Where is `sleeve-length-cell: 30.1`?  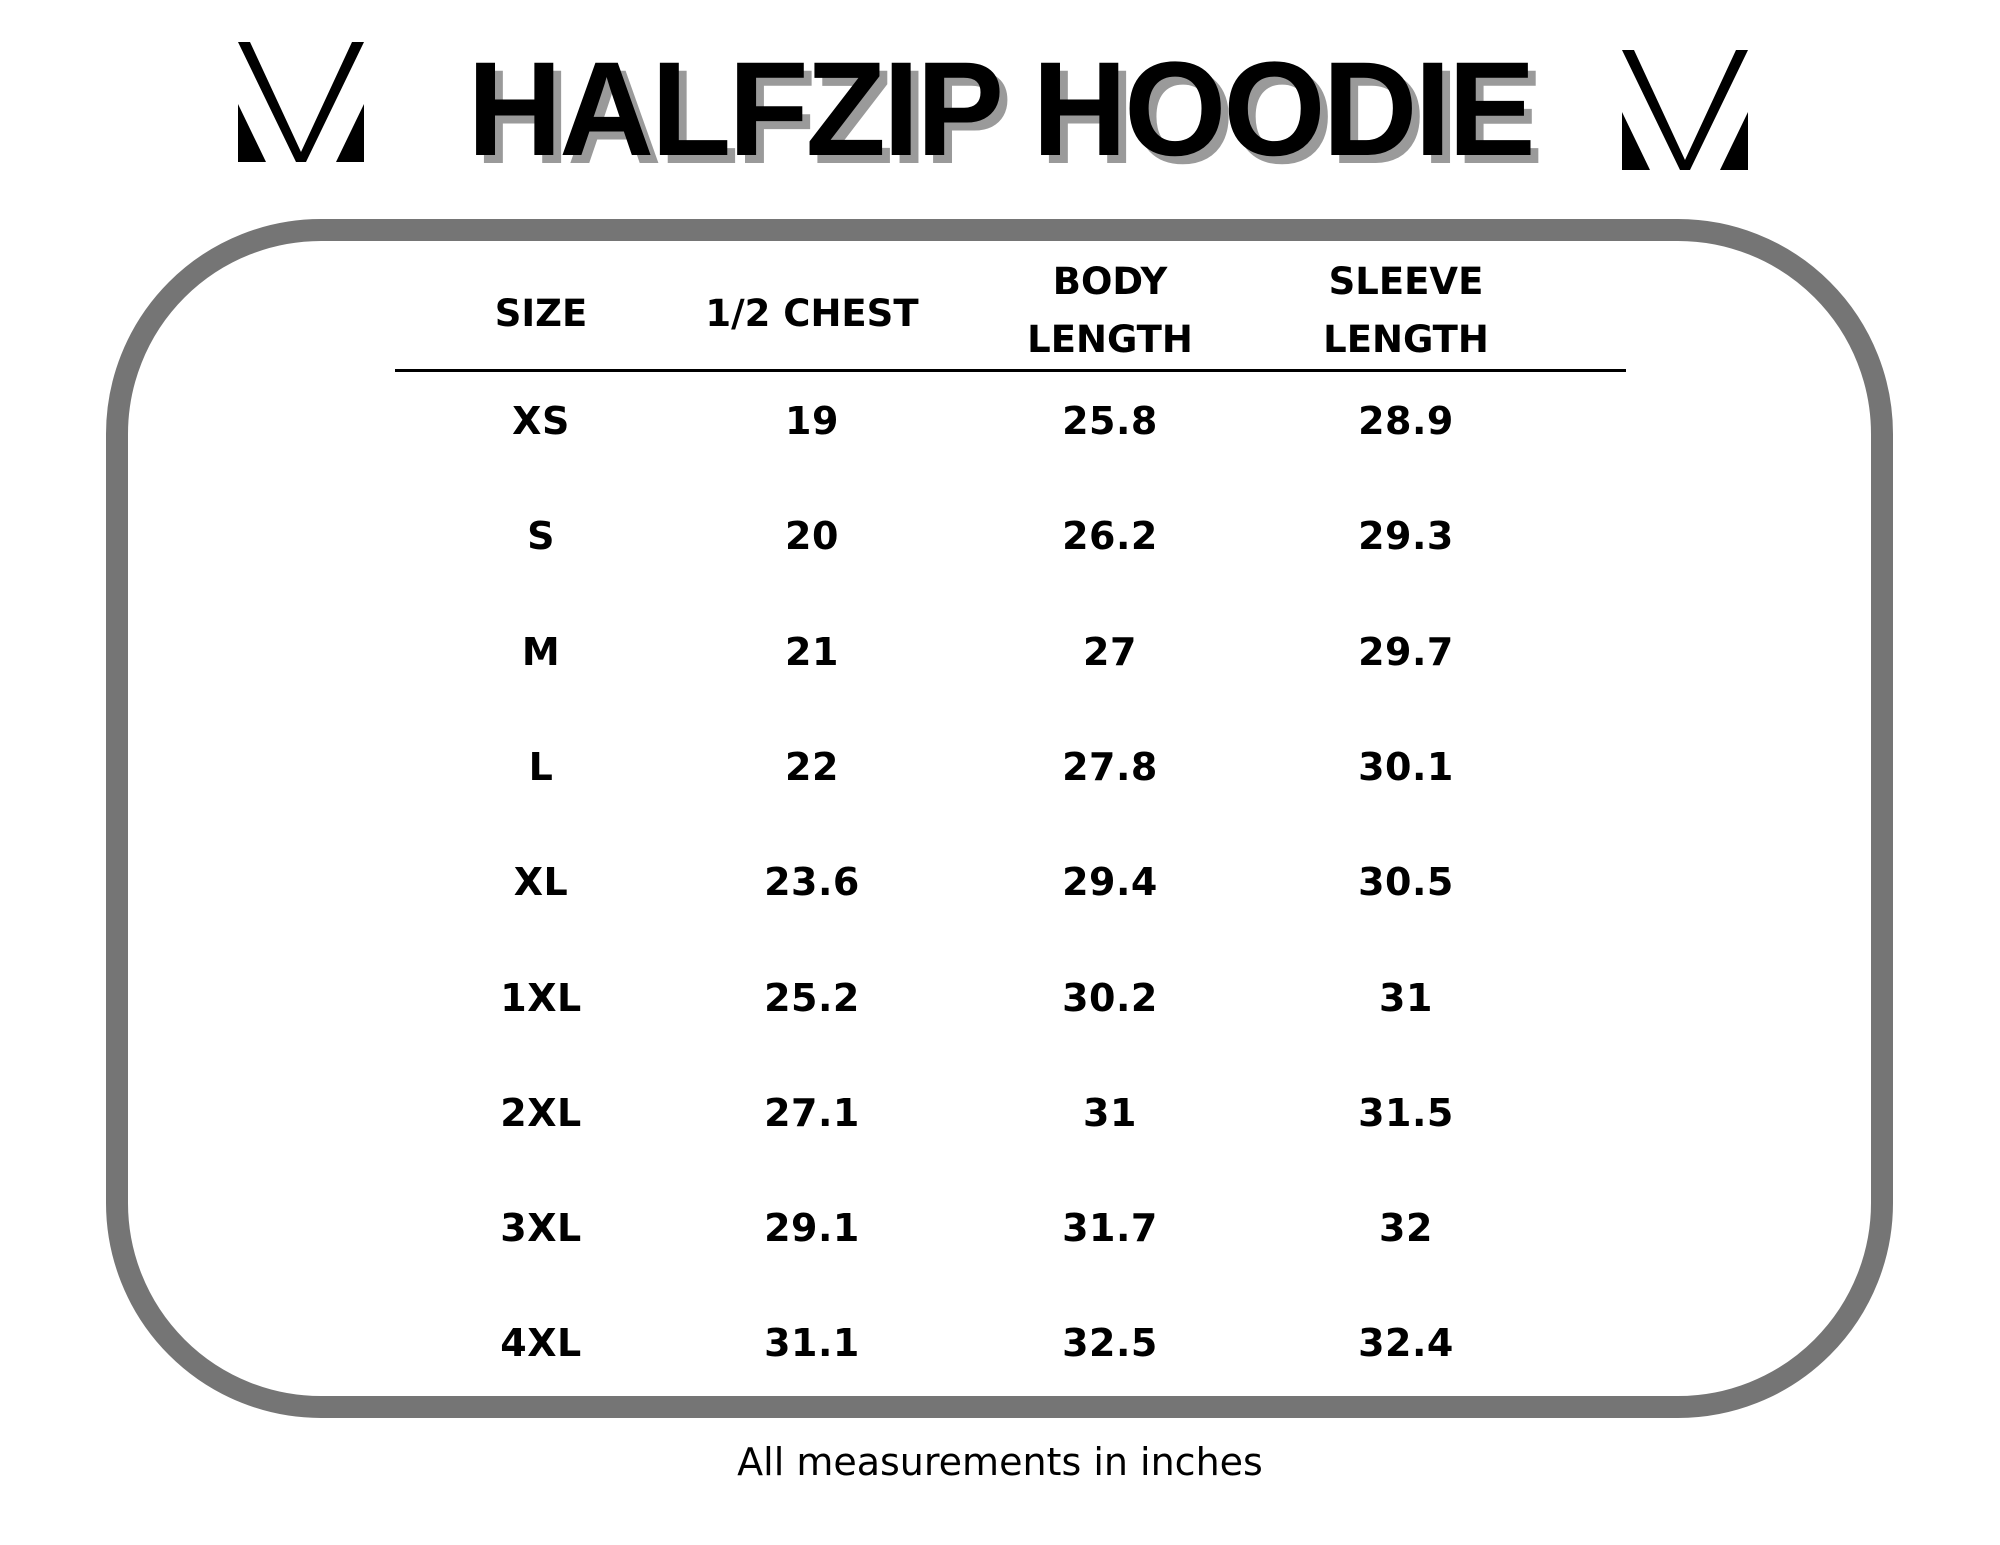 sleeve-length-cell: 30.1 is located at coordinates (1406, 766).